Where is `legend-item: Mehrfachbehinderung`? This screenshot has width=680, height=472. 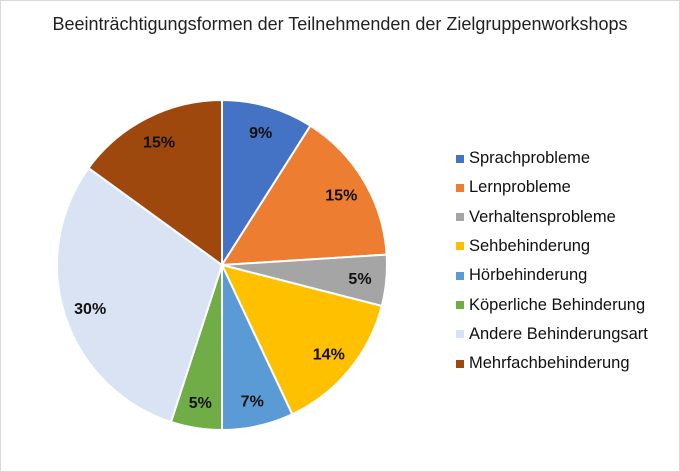 legend-item: Mehrfachbehinderung is located at coordinates (543, 363).